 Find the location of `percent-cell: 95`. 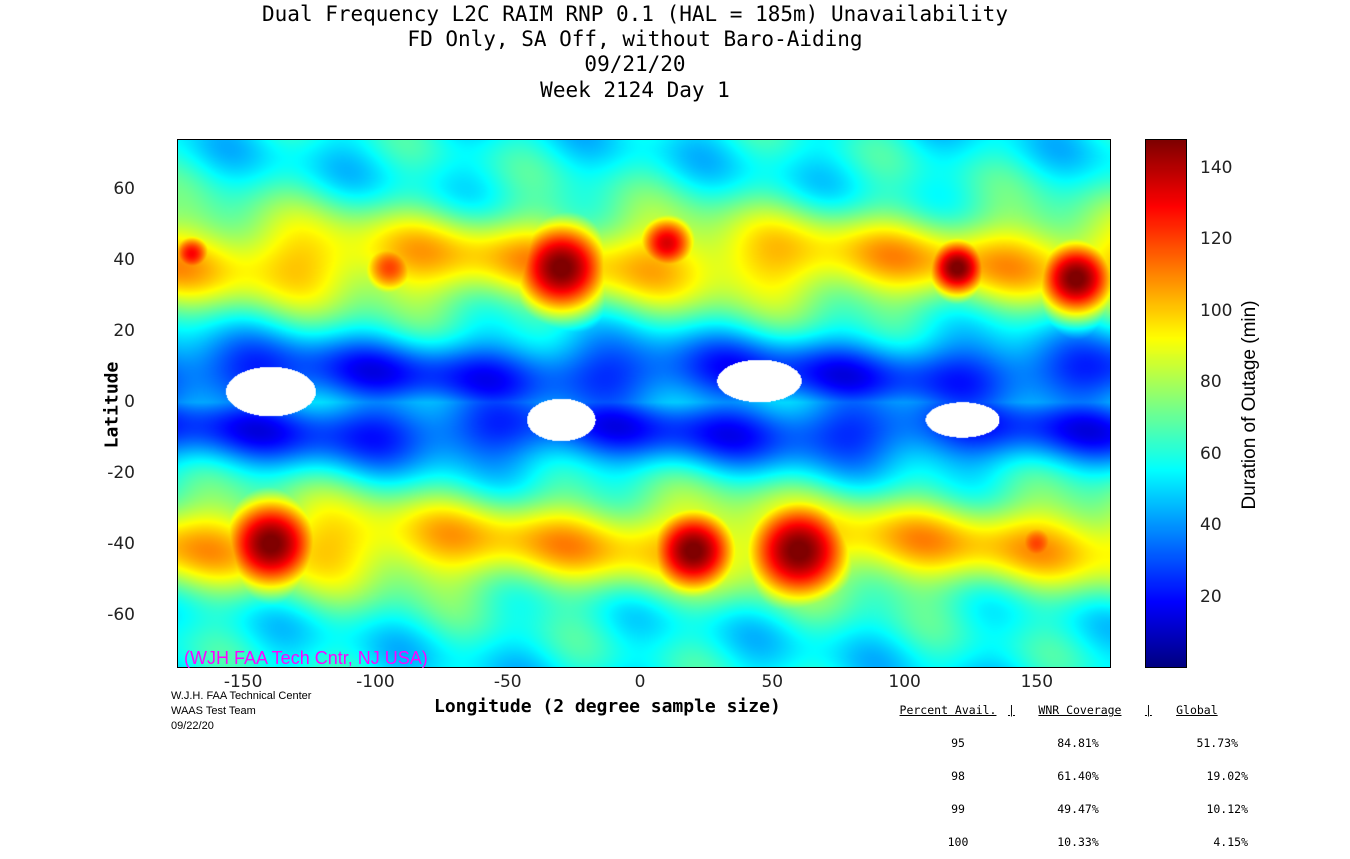

percent-cell: 95 is located at coordinates (958, 743).